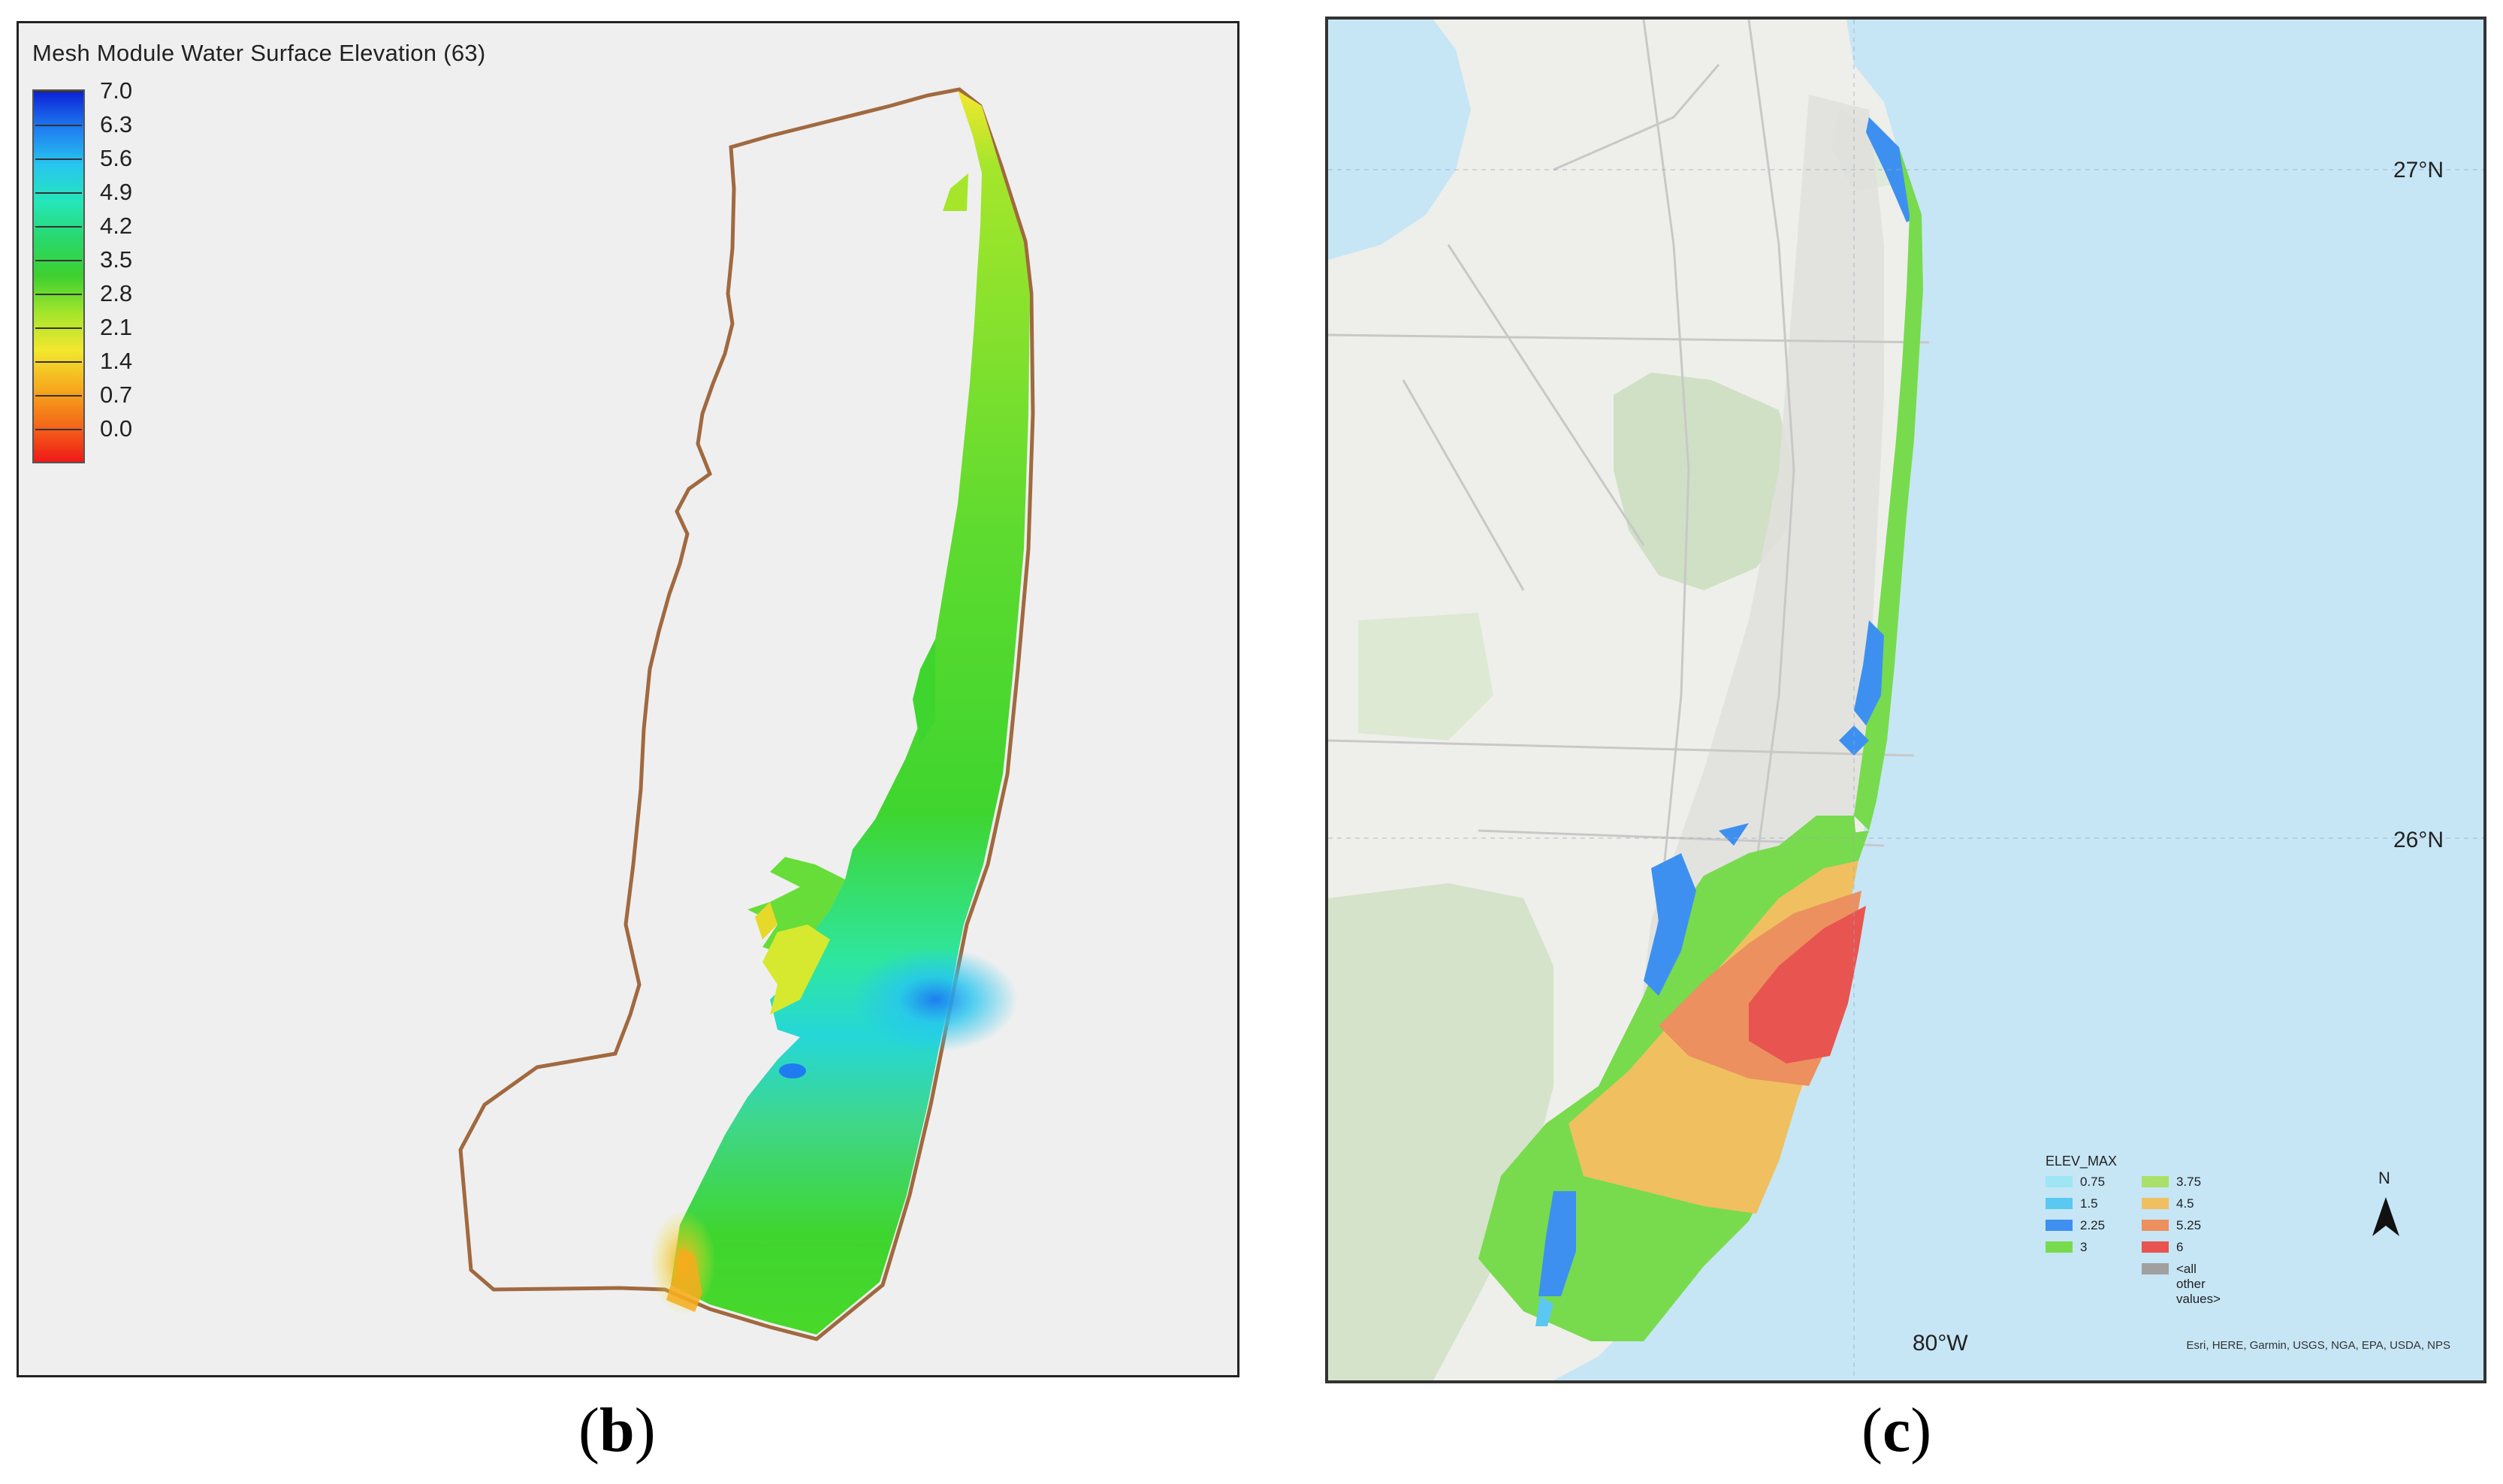 The height and width of the screenshot is (1484, 2503). What do you see at coordinates (2384, 1178) in the screenshot?
I see `north-label: N` at bounding box center [2384, 1178].